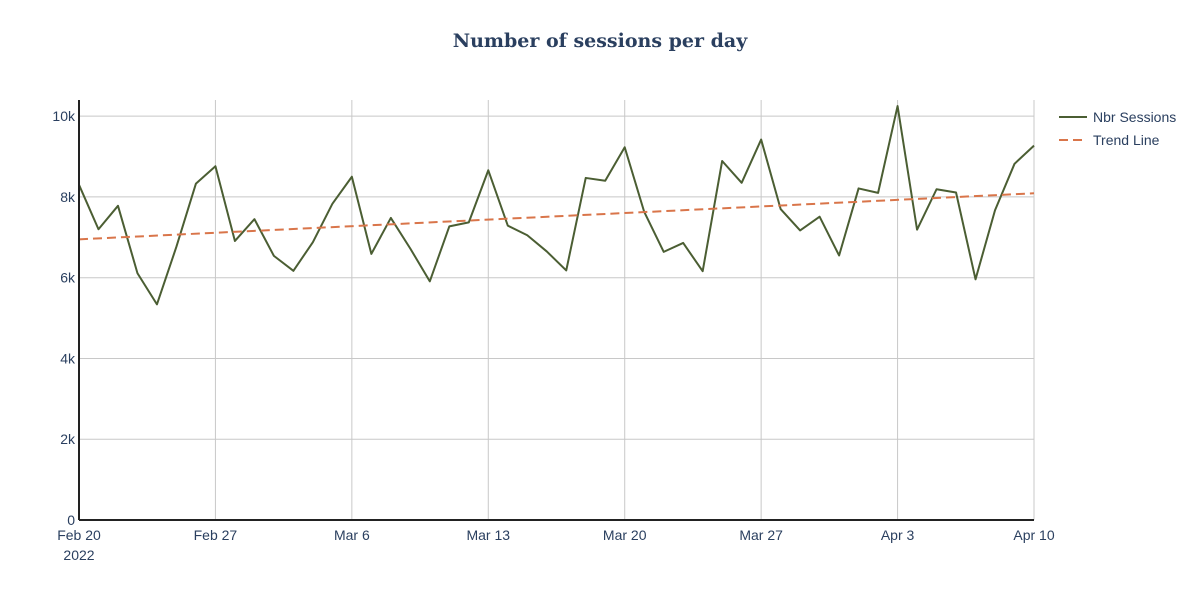  What do you see at coordinates (79, 535) in the screenshot?
I see `x-tick-label: Feb 20` at bounding box center [79, 535].